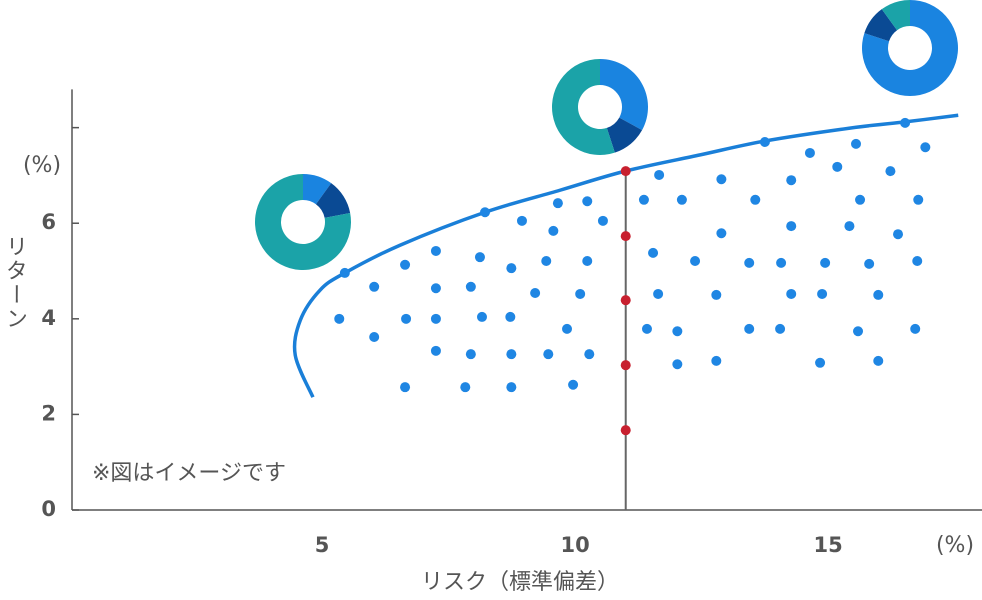 This screenshot has width=982, height=600. I want to click on x-tick-label: 10, so click(574, 545).